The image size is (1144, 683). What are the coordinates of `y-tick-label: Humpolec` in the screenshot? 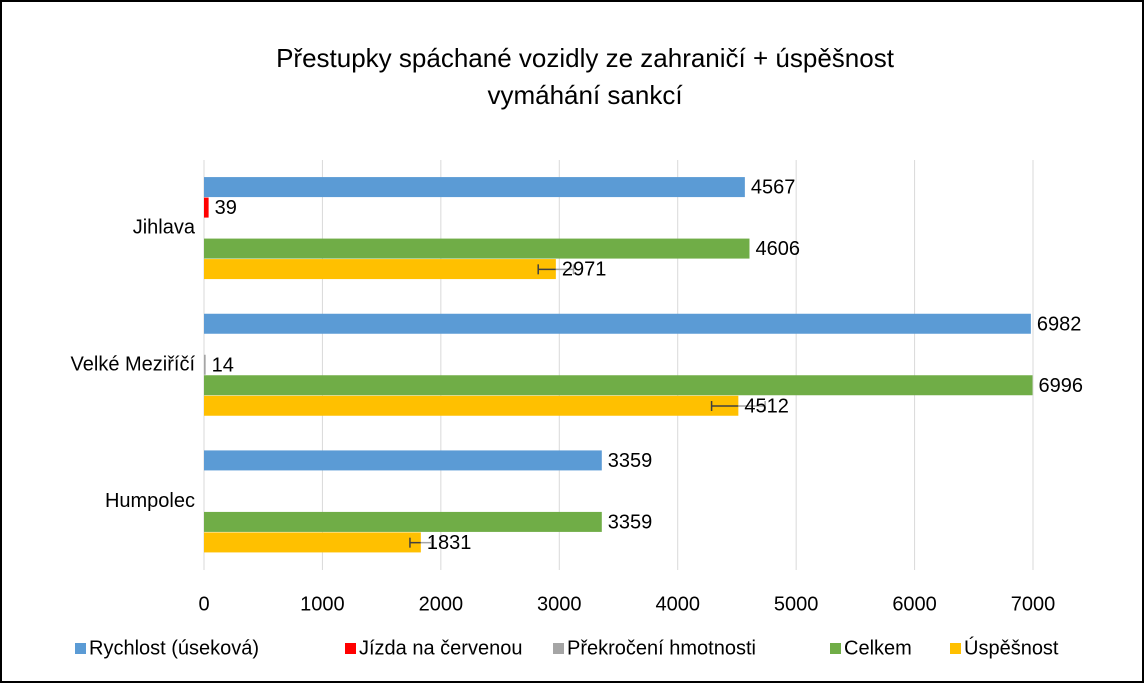 It's located at (150, 501).